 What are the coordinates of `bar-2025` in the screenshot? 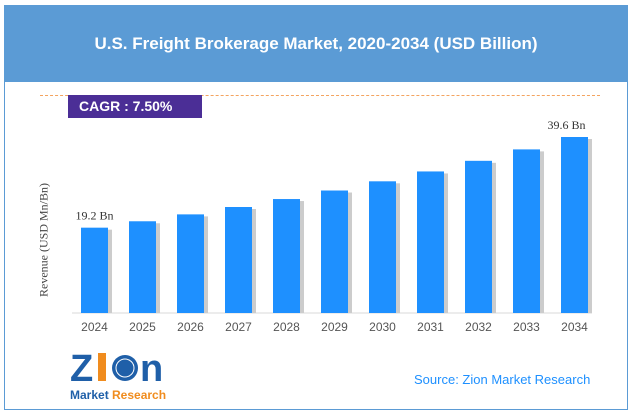 It's located at (142, 267).